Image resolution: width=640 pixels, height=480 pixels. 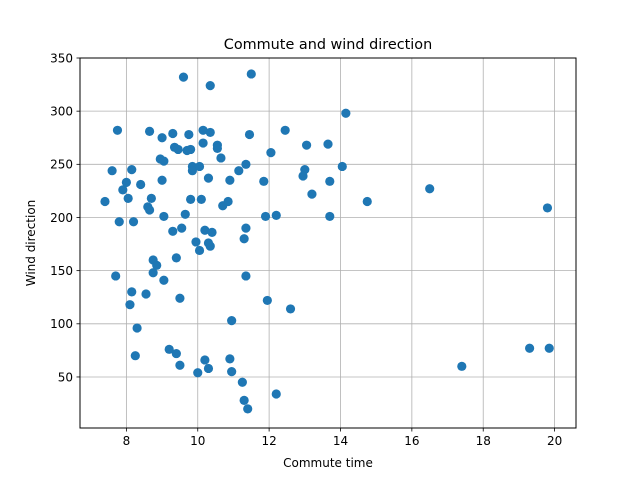 I want to click on x-tick-label: 14, so click(x=340, y=441).